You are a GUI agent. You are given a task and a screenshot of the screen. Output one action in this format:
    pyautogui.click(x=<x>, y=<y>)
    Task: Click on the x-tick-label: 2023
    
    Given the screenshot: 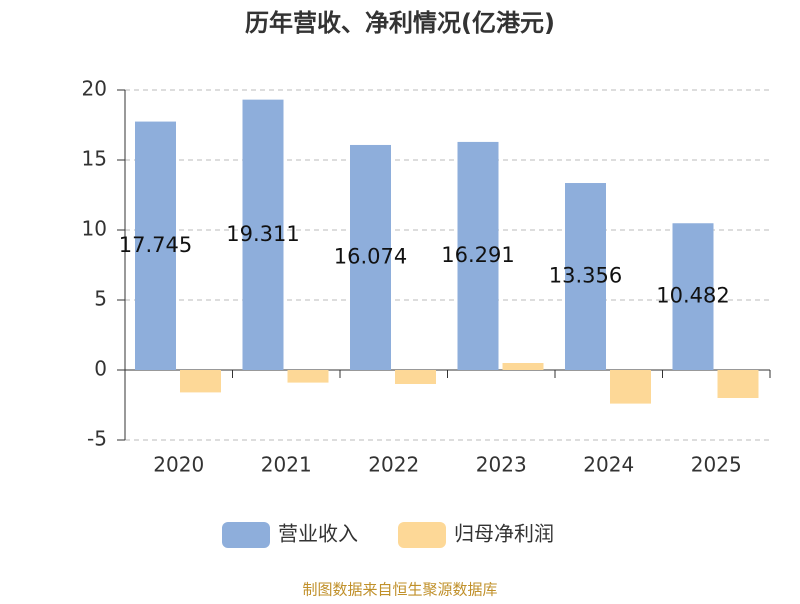 What is the action you would take?
    pyautogui.click(x=501, y=465)
    